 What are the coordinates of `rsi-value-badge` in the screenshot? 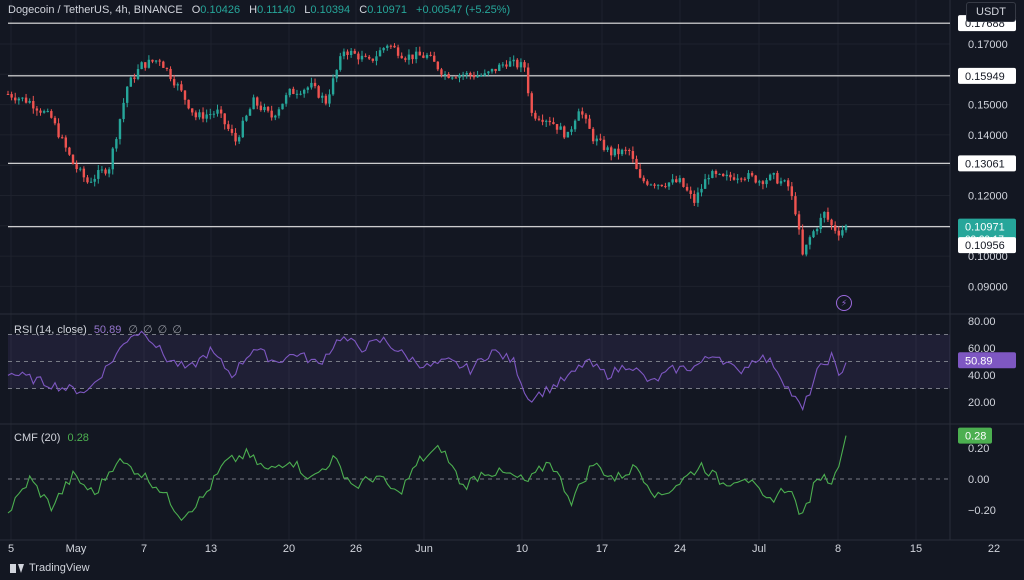 It's located at (987, 360).